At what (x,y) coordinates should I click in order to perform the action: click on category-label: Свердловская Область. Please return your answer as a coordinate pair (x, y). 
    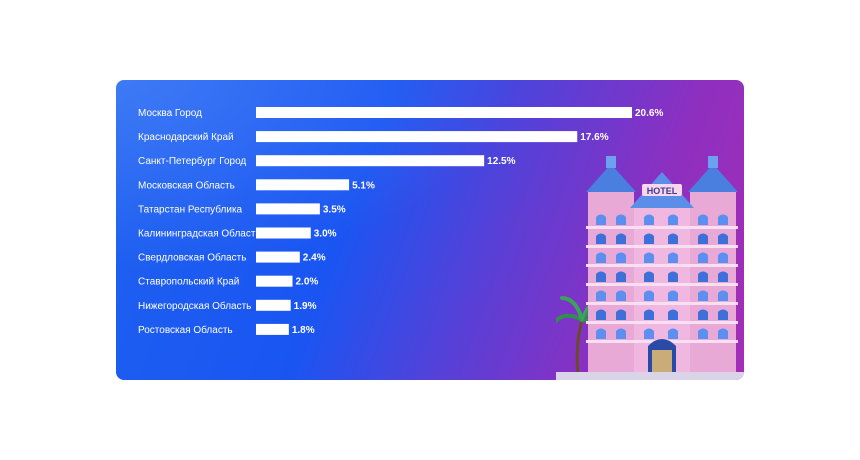
    Looking at the image, I should click on (192, 258).